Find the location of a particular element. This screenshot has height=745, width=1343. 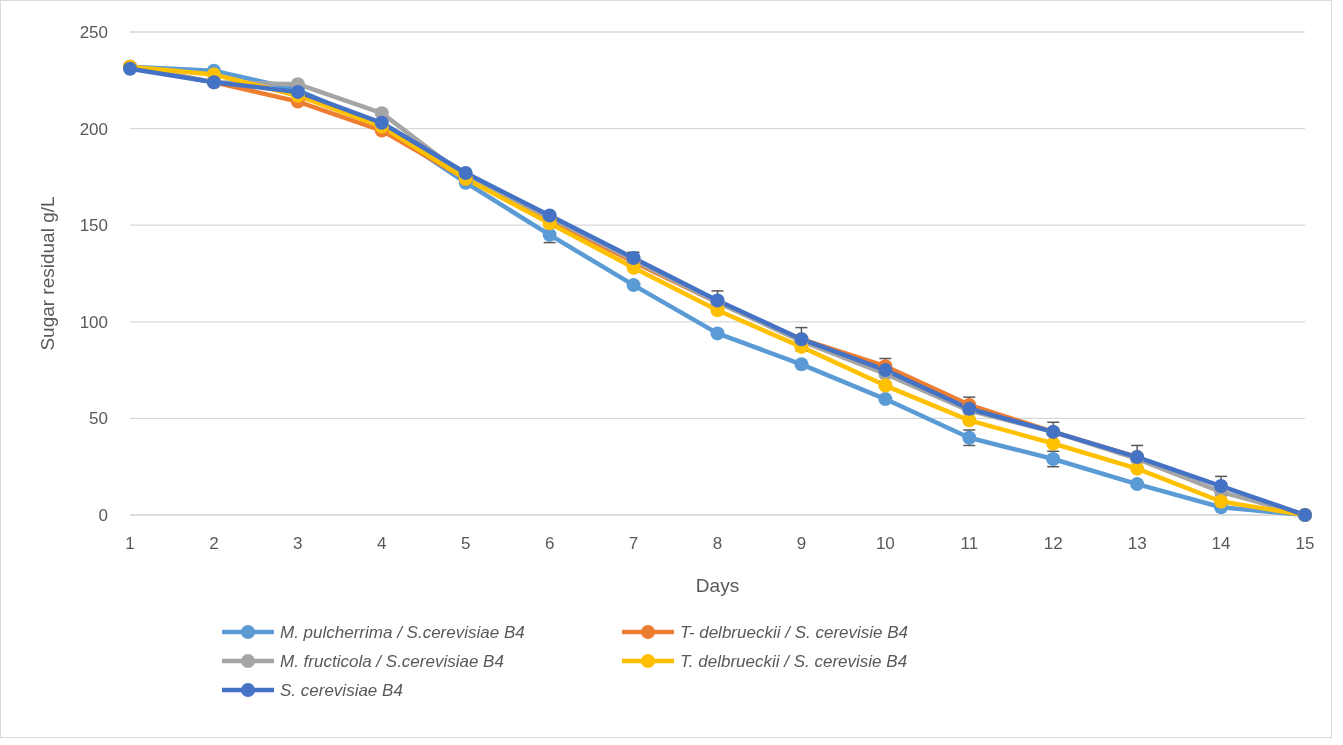

y-tick-label: 150 is located at coordinates (93, 226).